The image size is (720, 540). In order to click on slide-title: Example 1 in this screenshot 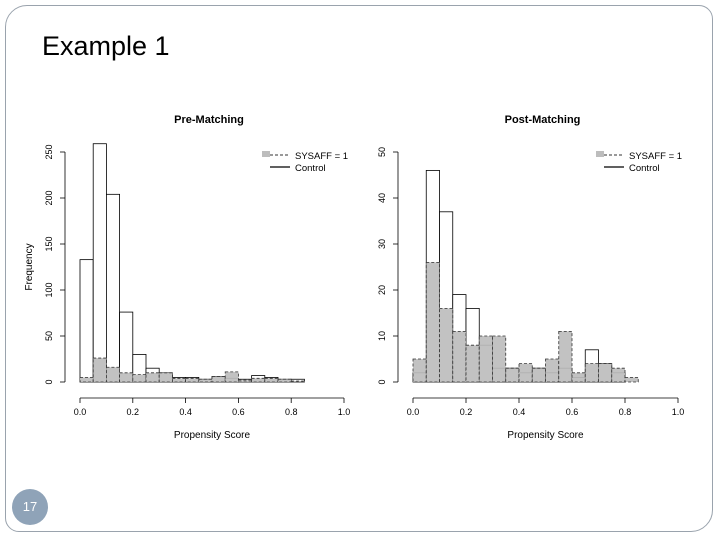, I will do `click(106, 46)`.